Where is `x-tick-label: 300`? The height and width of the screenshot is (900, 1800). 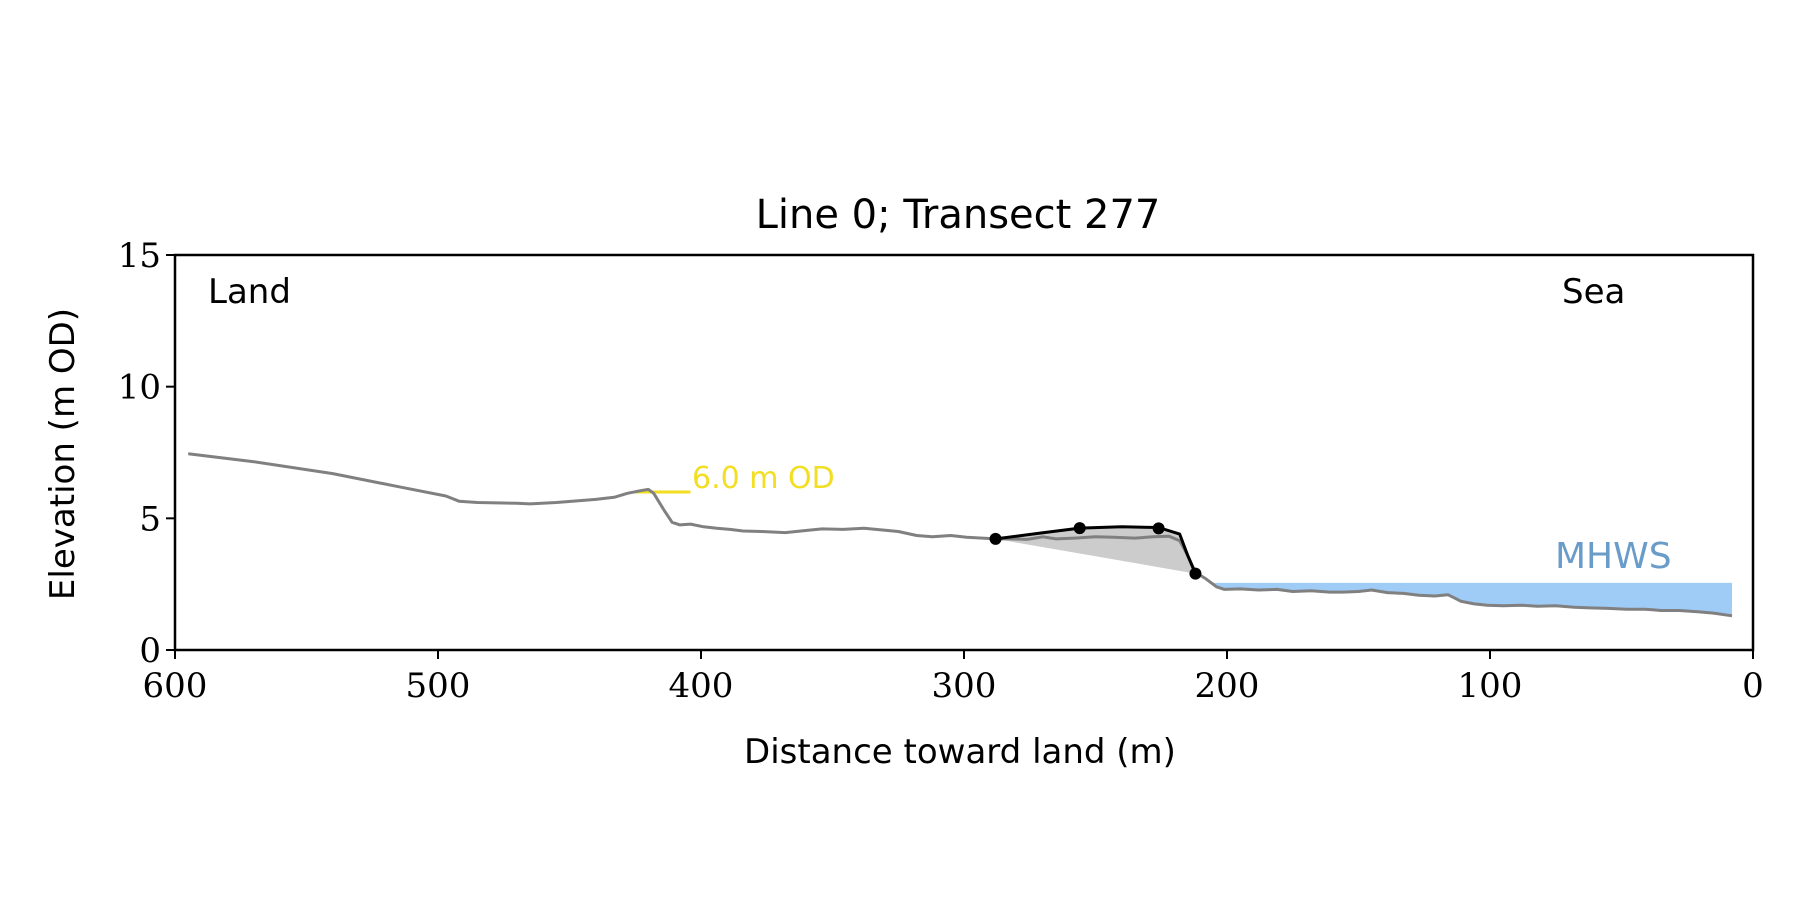 x-tick-label: 300 is located at coordinates (964, 686).